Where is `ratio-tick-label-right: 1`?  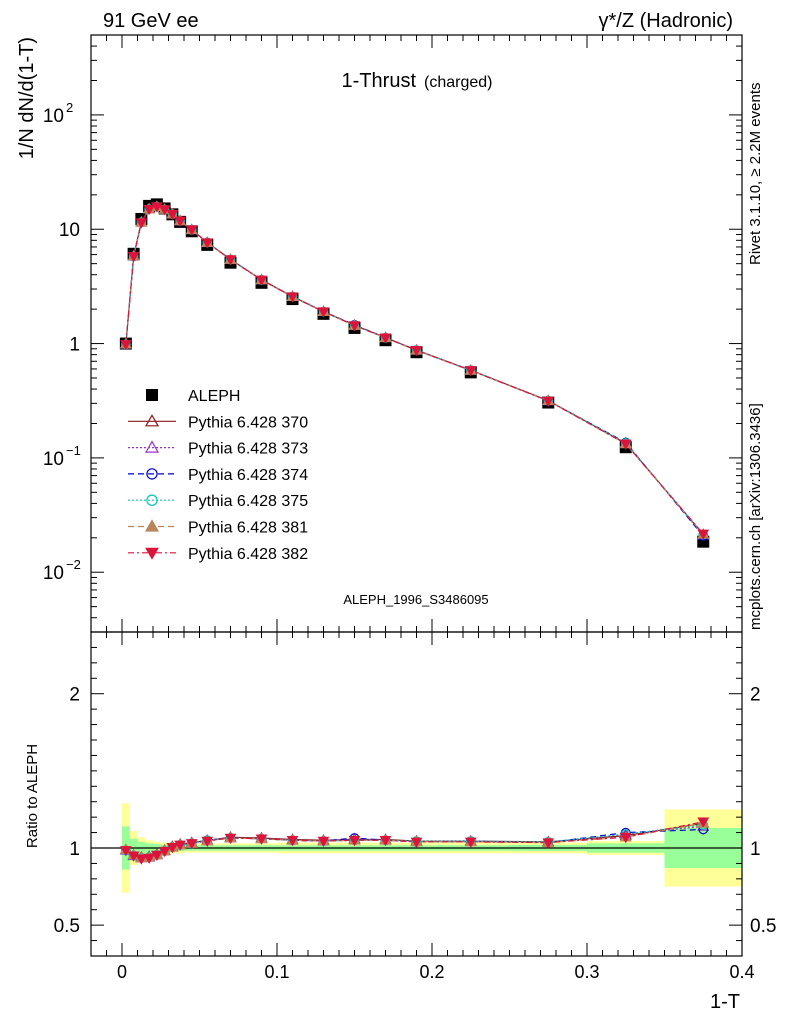 ratio-tick-label-right: 1 is located at coordinates (755, 849).